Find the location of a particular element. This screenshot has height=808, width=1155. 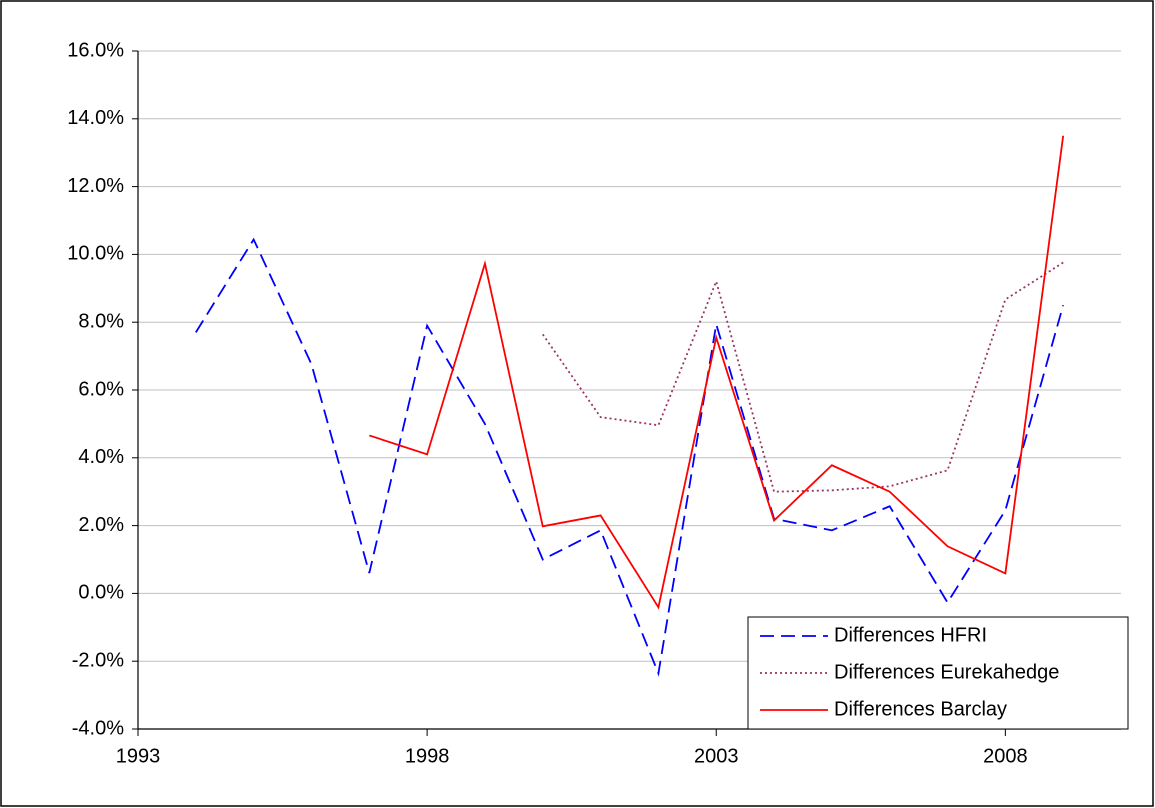

y-tick-label: 2.0% is located at coordinates (101, 525).